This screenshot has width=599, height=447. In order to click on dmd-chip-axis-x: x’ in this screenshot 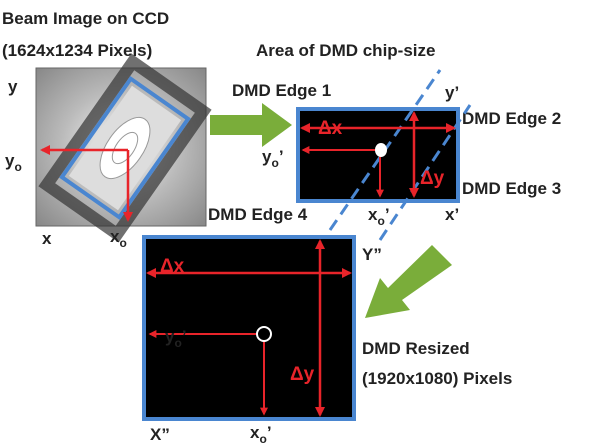, I will do `click(452, 214)`.